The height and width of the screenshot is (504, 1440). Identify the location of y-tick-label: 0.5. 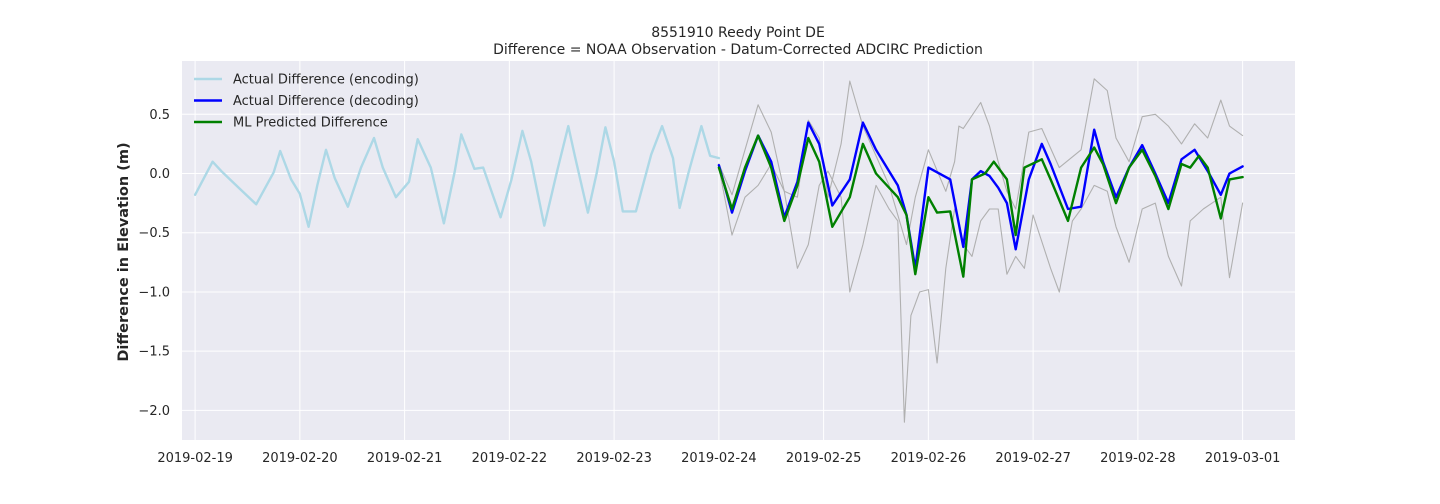
(159, 115).